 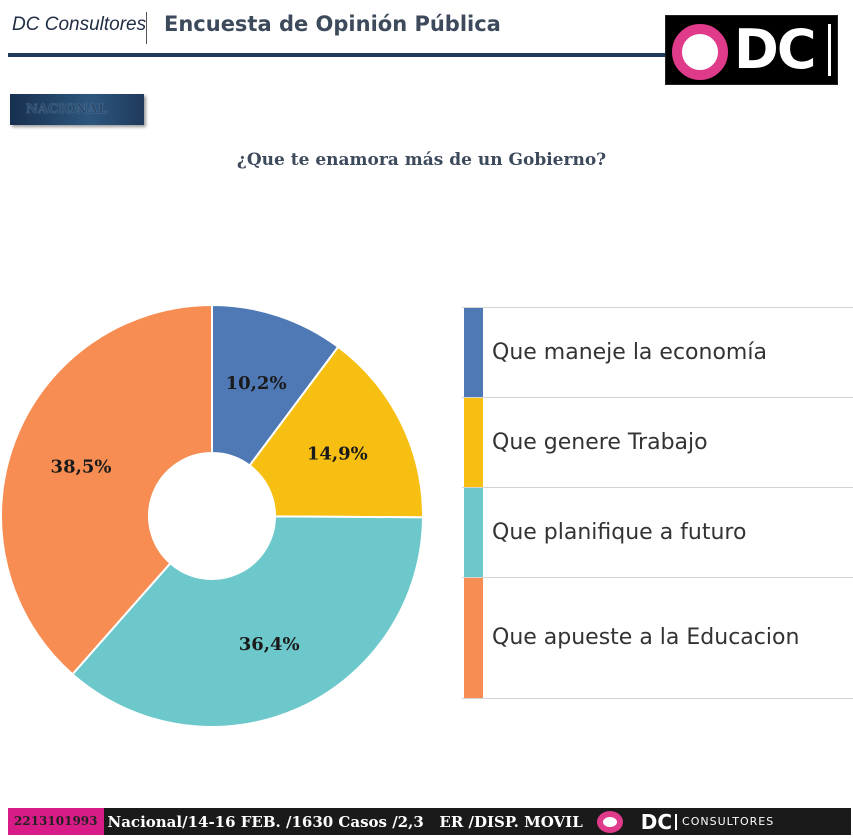 I want to click on brand-name: DC Consultores, so click(x=79, y=24).